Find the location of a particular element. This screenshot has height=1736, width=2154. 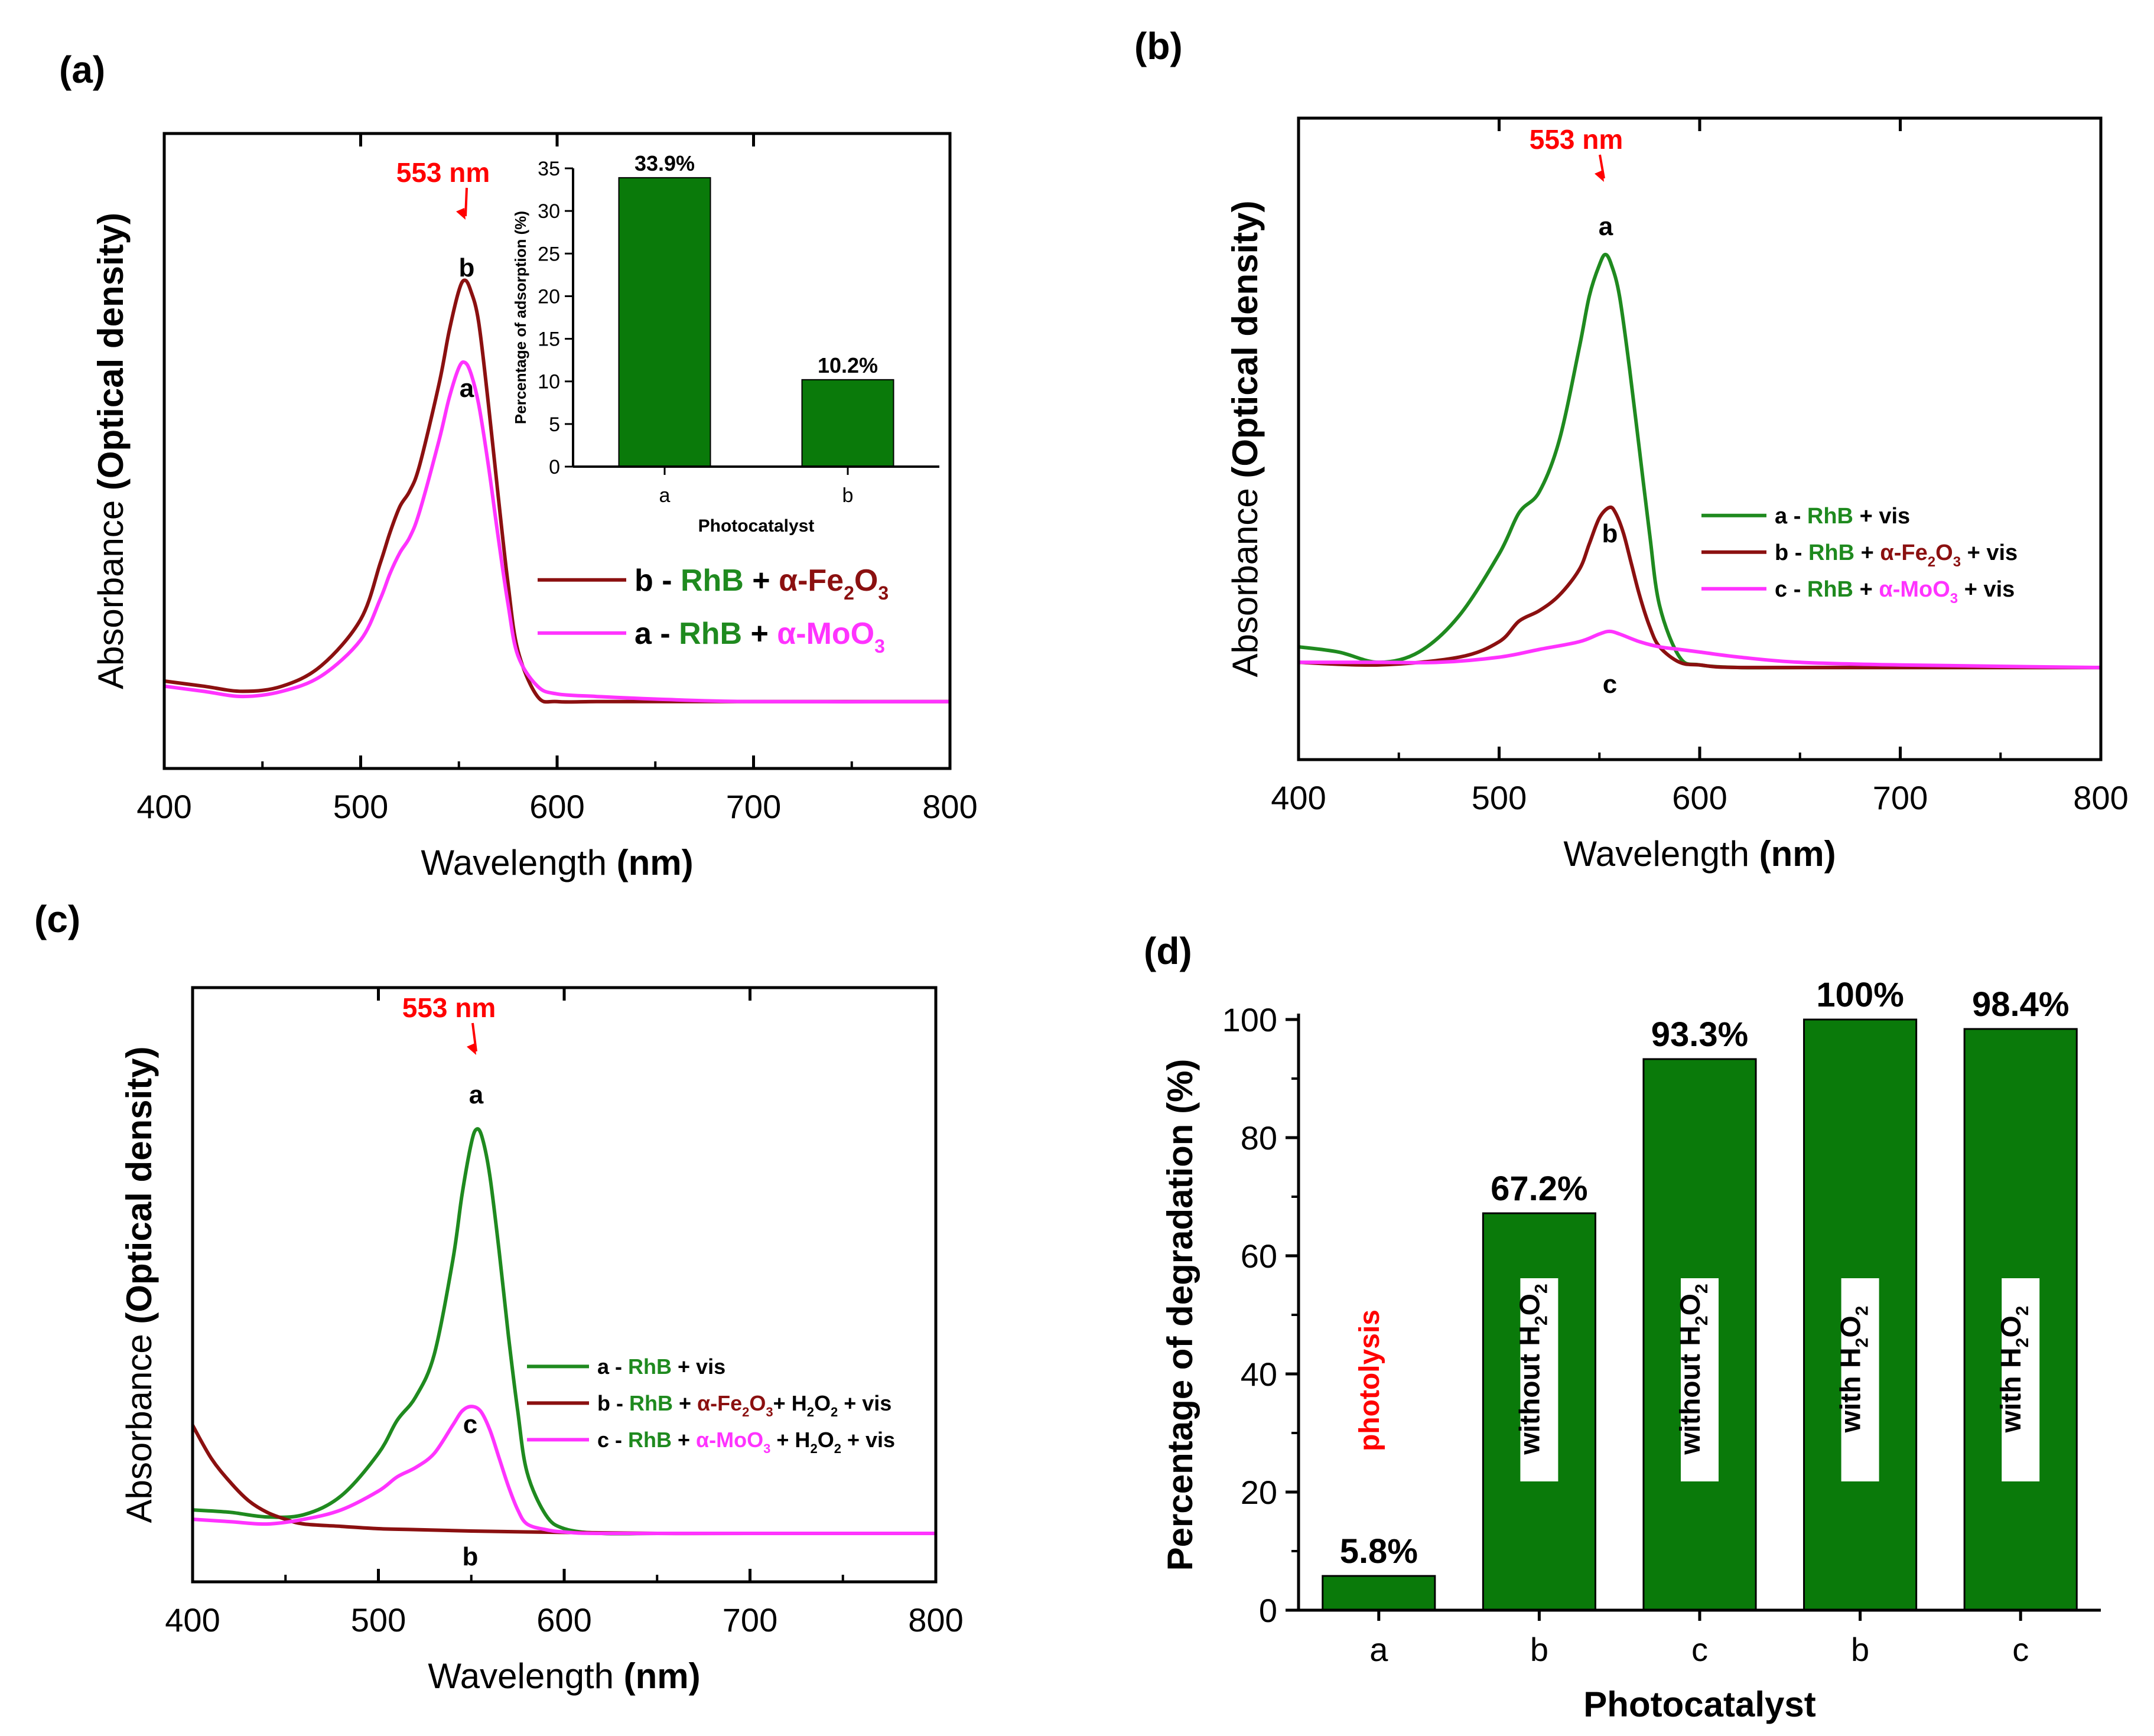

inset-y-tick-label: 30 is located at coordinates (549, 211).